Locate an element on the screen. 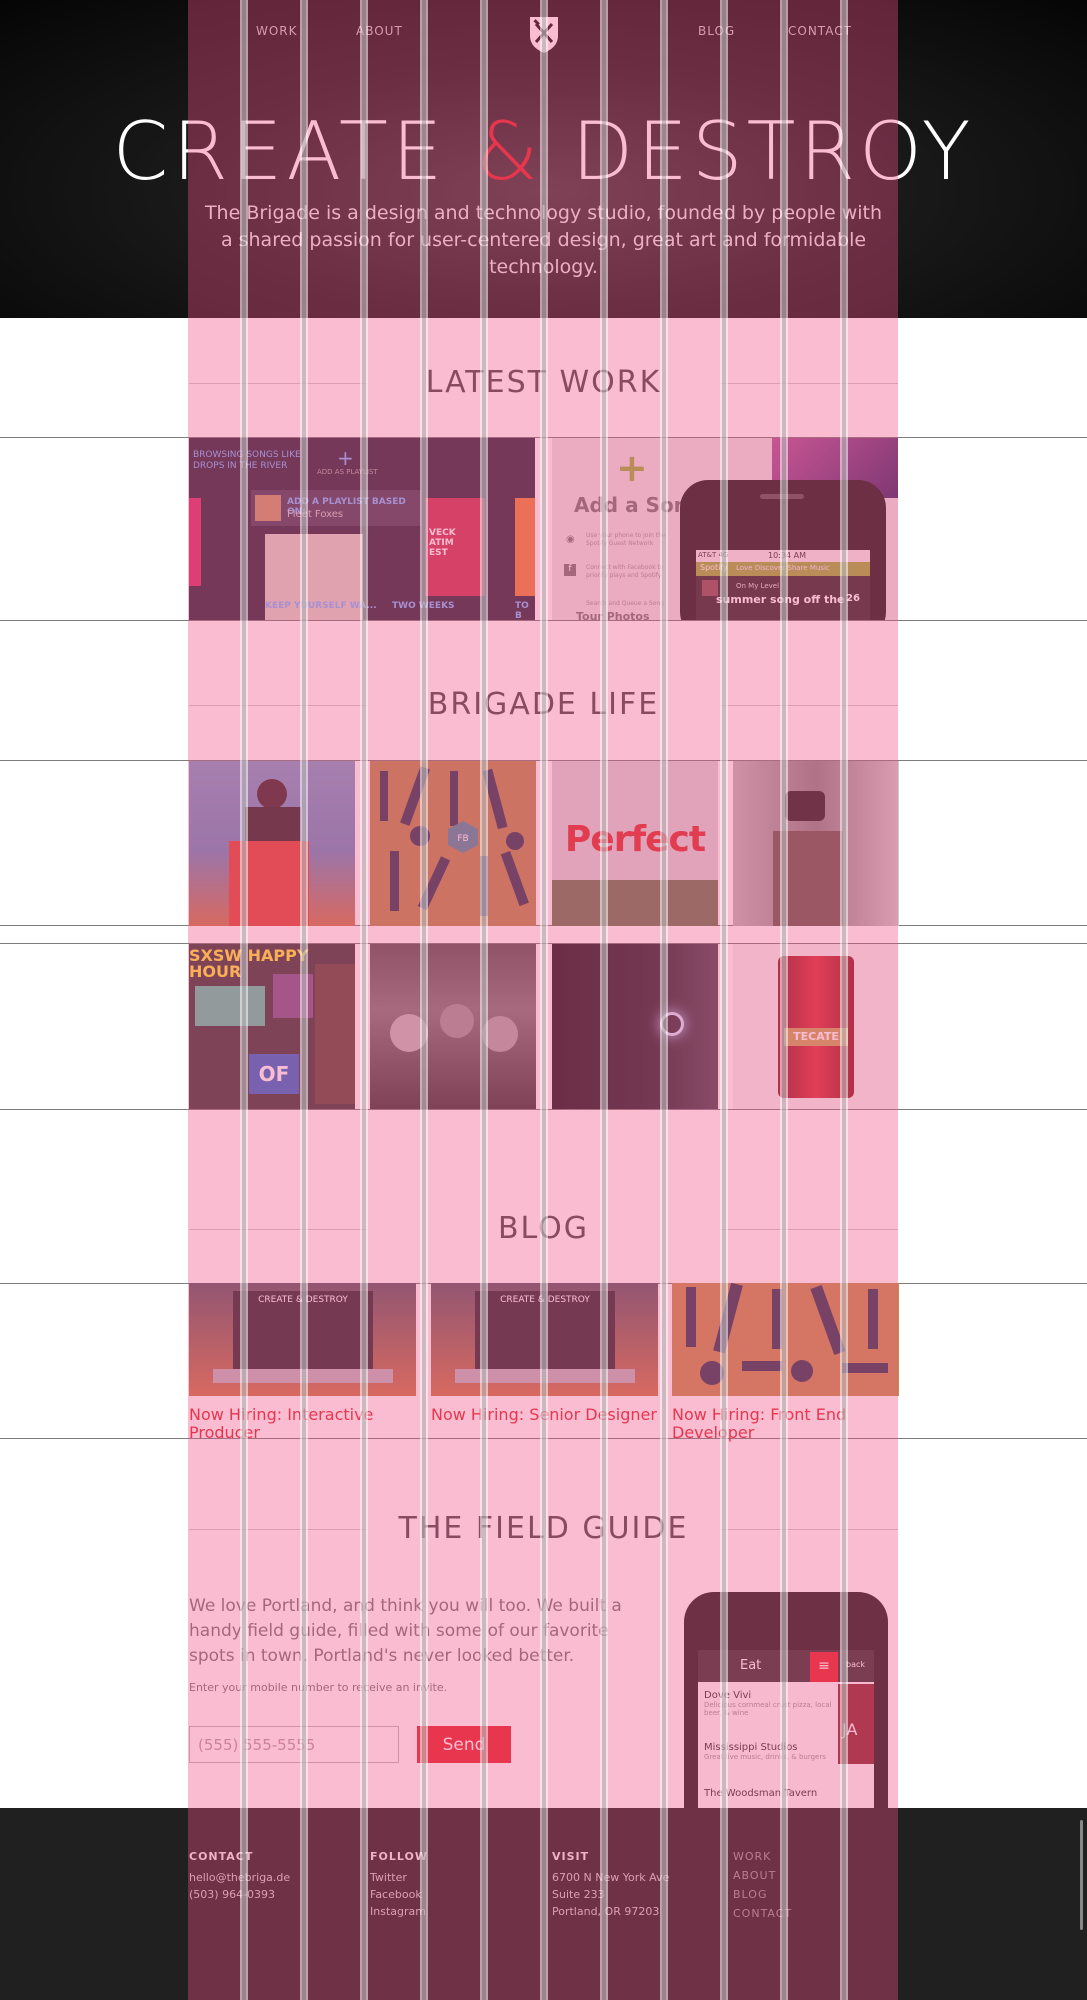  phone-back: back is located at coordinates (856, 1664).